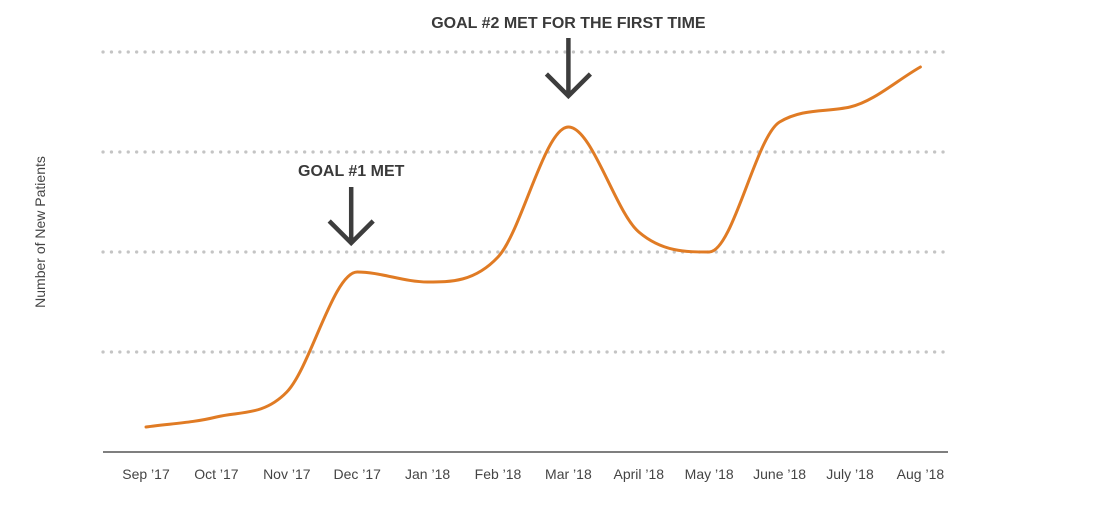  Describe the element at coordinates (427, 474) in the screenshot. I see `x-tick-label: Jan ’18` at that location.